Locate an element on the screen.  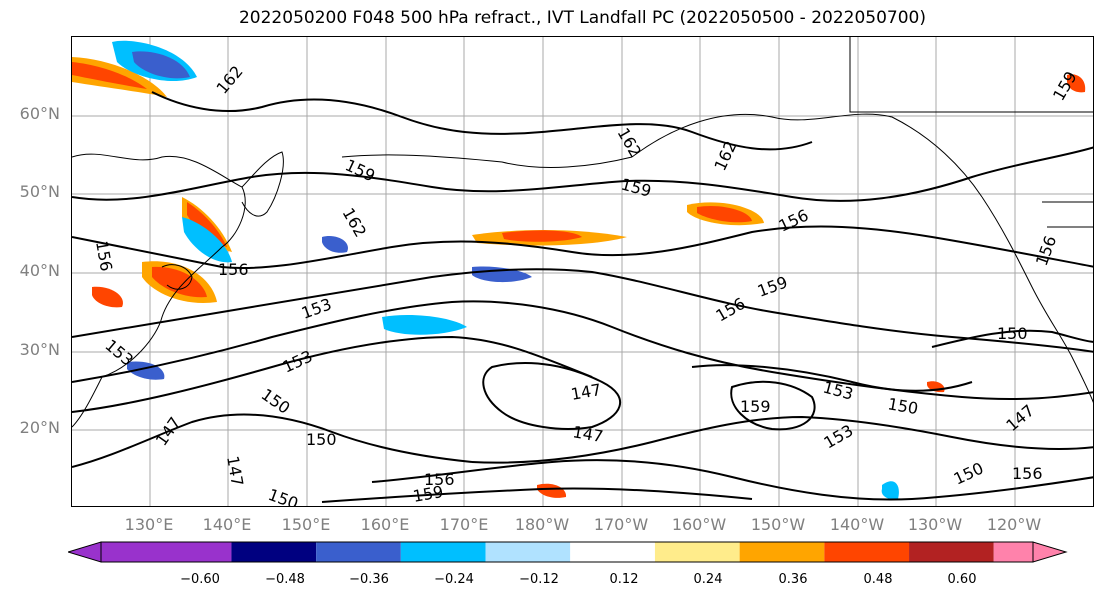
contour-150c is located at coordinates (782, 439).